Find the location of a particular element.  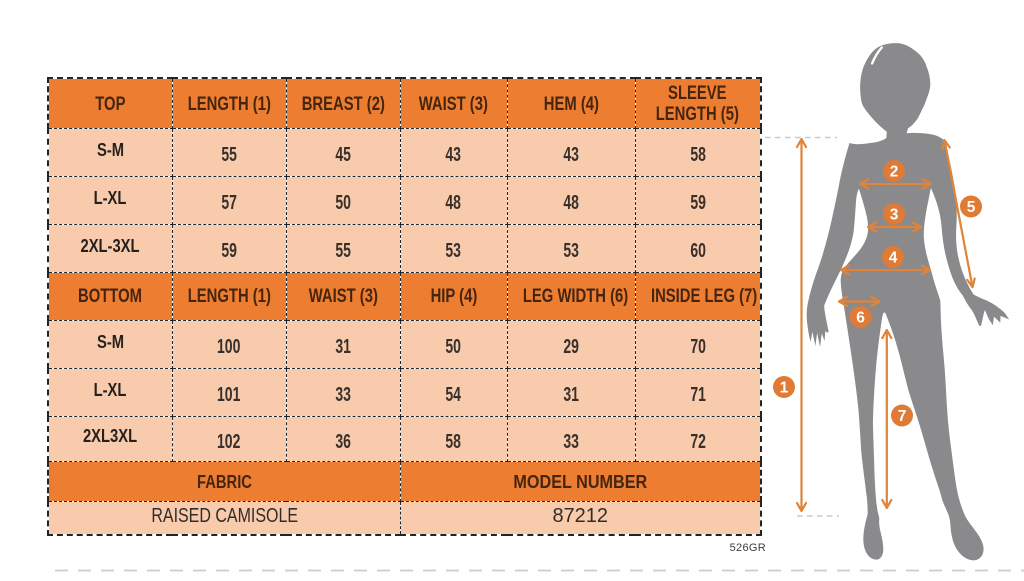

svg-text: 1 is located at coordinates (784, 387).